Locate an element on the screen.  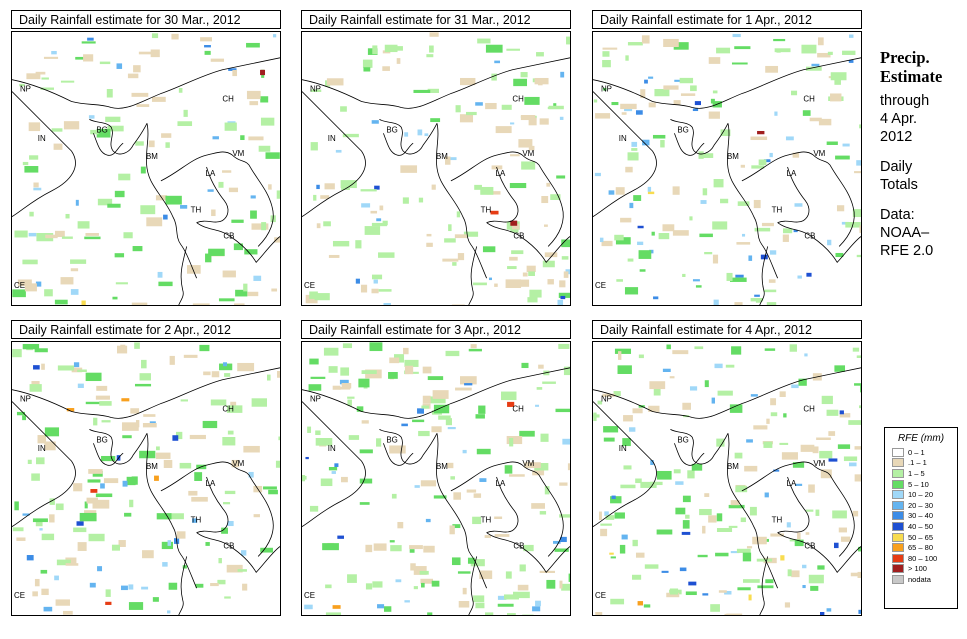
country-label: CH is located at coordinates (228, 409).